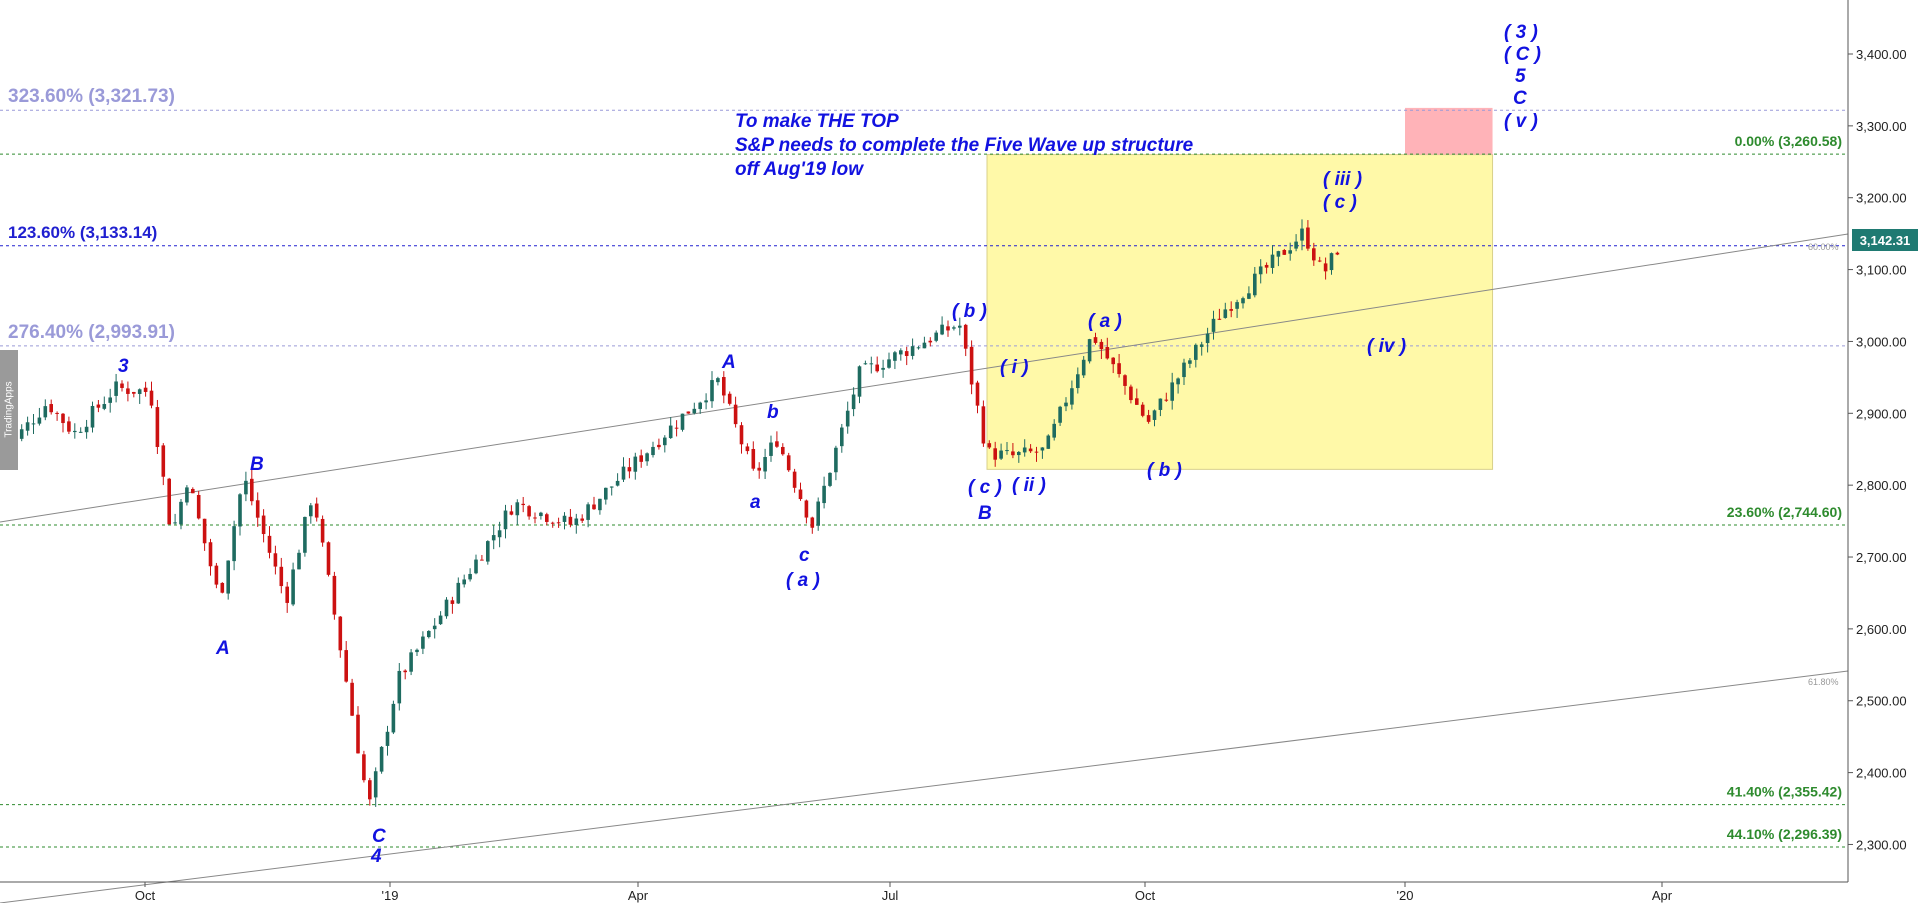 This screenshot has height=903, width=1920. Describe the element at coordinates (1521, 121) in the screenshot. I see `wave-label: ( v )` at that location.